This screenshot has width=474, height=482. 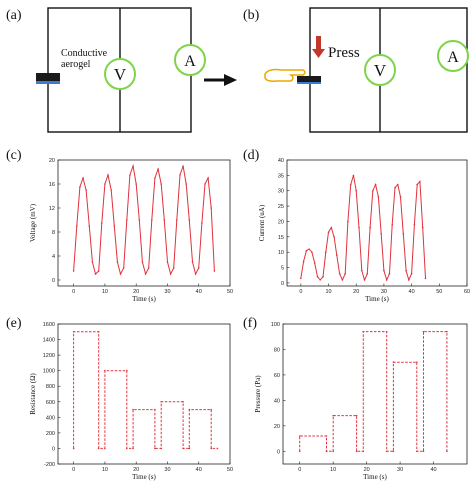 What do you see at coordinates (318, 53) in the screenshot?
I see `press-arrow-head` at bounding box center [318, 53].